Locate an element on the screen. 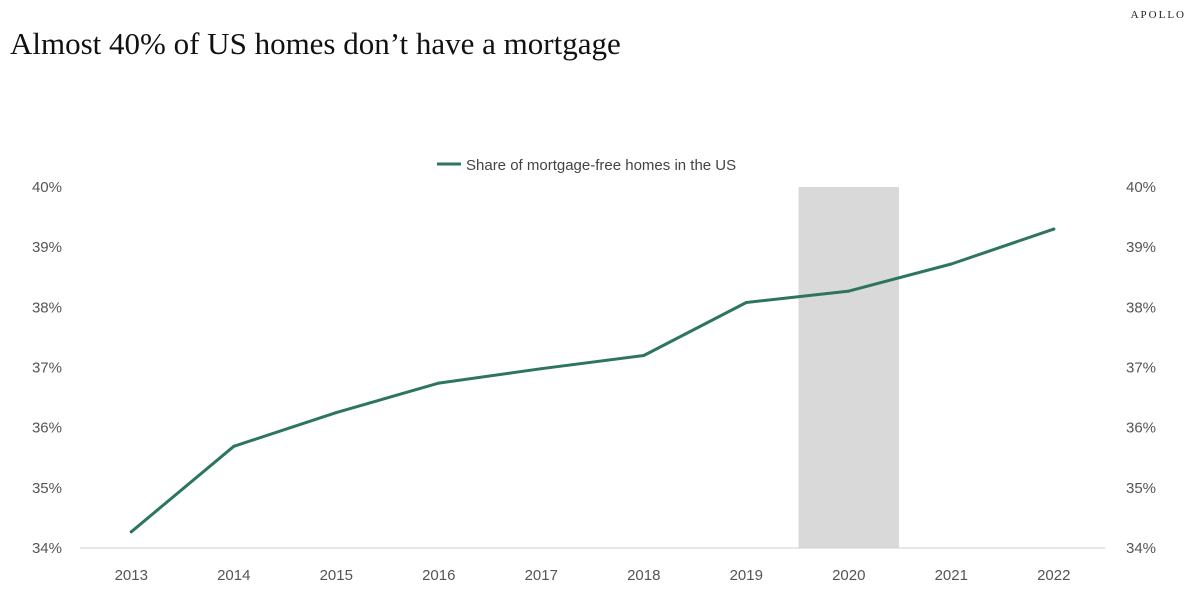  shaded-region is located at coordinates (848, 367).